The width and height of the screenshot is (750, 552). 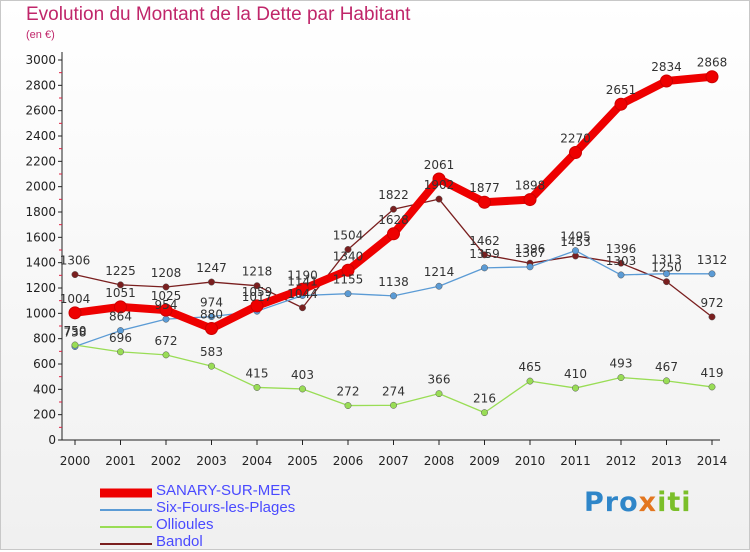 What do you see at coordinates (40, 111) in the screenshot?
I see `y-tick-label: 2600` at bounding box center [40, 111].